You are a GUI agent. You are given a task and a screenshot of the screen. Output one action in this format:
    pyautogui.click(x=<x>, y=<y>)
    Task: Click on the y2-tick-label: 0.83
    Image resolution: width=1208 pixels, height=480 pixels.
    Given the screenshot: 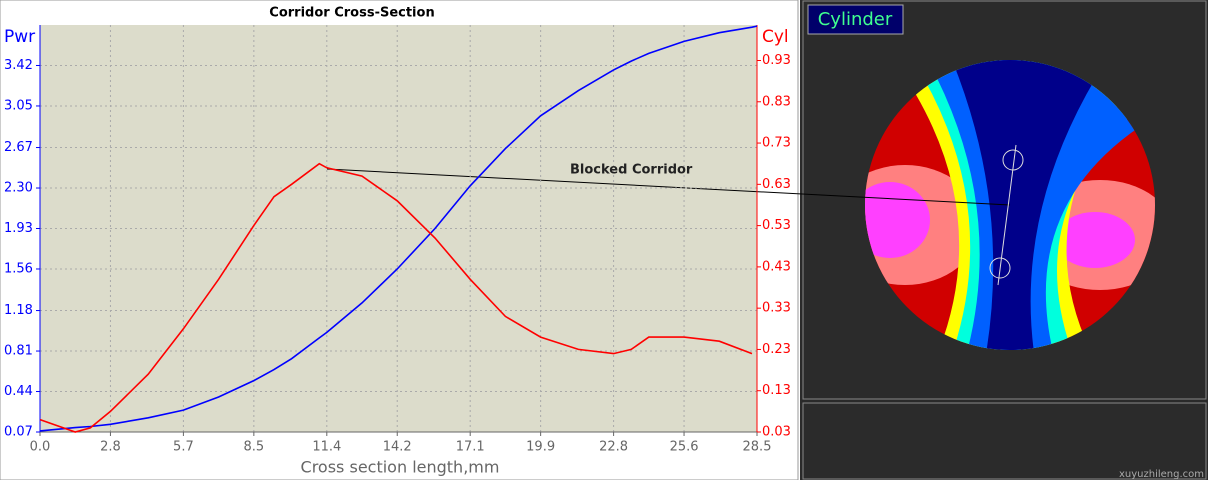 What is the action you would take?
    pyautogui.click(x=776, y=101)
    